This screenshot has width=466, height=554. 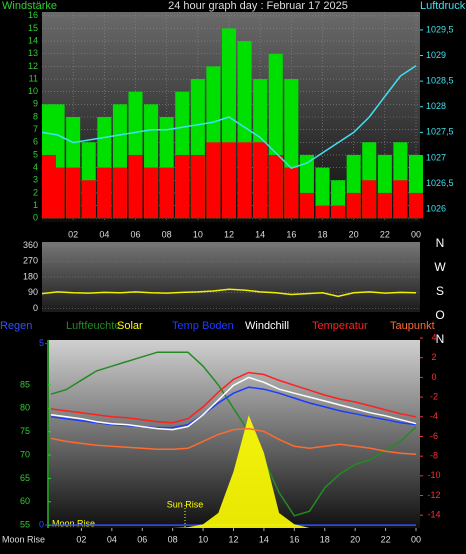 I want to click on annotation: Moon Rise, so click(x=23, y=539).